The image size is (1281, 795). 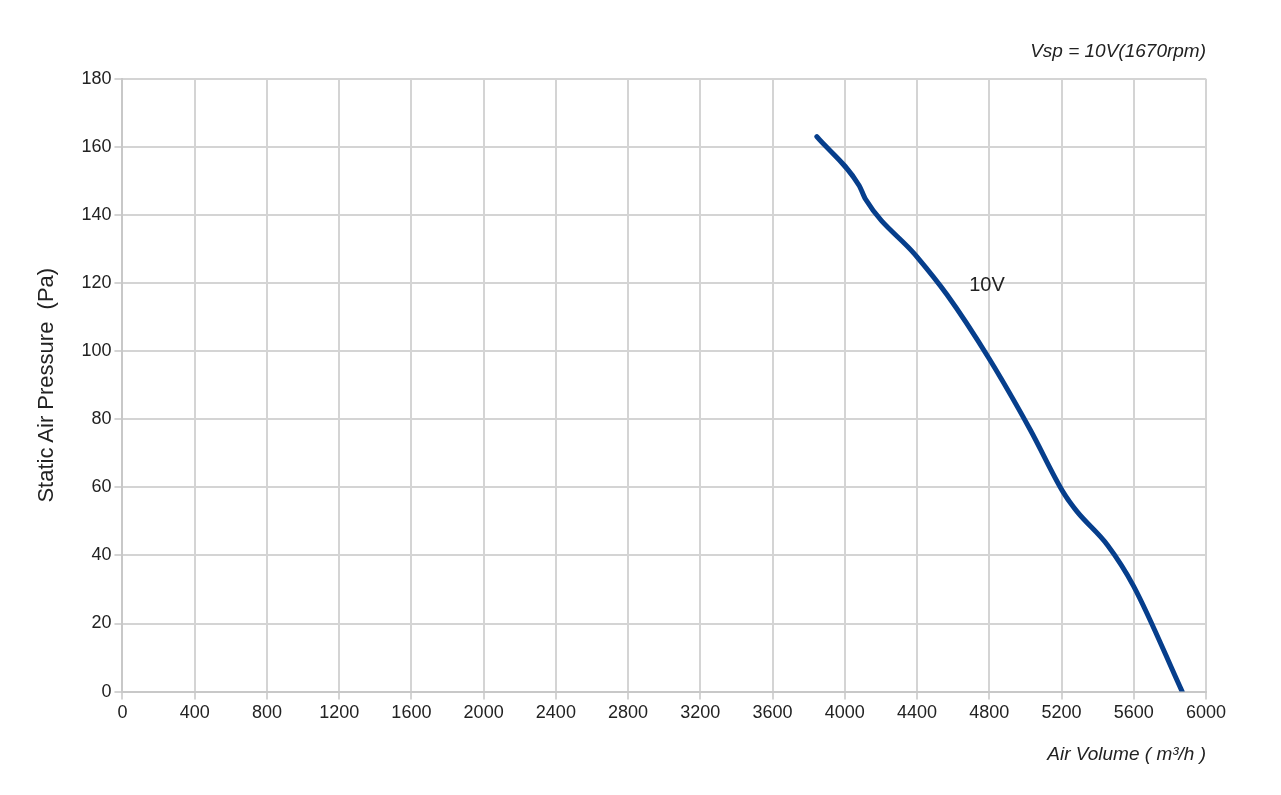 What do you see at coordinates (1118, 50) in the screenshot?
I see `chart-title: Vsp = 10V(1670rpm)` at bounding box center [1118, 50].